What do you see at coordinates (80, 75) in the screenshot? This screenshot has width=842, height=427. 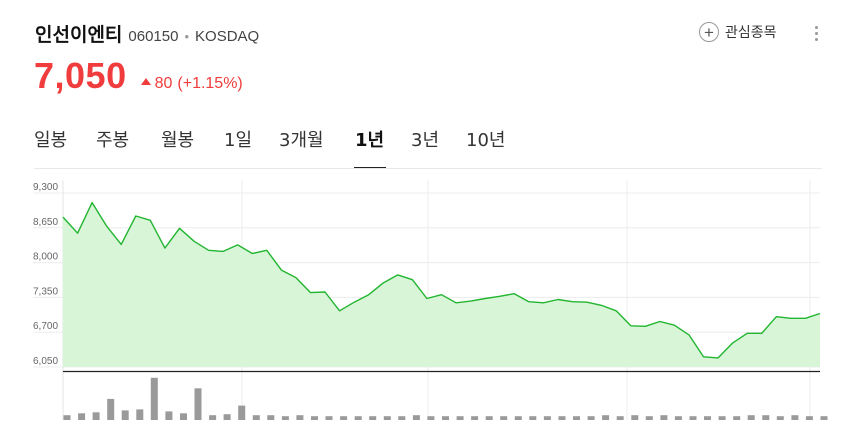 I see `current-price: 7,050` at bounding box center [80, 75].